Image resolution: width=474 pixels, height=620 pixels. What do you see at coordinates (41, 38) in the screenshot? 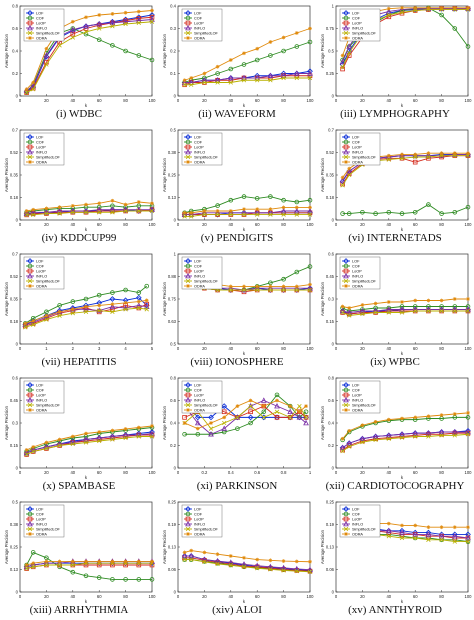
I see `legend-label: ODRA` at bounding box center [41, 38].